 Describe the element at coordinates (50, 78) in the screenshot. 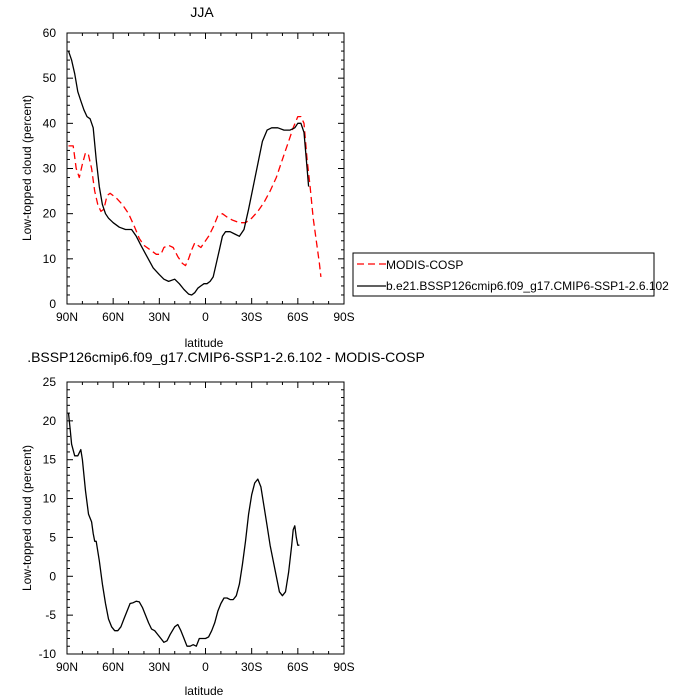

I see `top-y-tick-label: 50` at that location.